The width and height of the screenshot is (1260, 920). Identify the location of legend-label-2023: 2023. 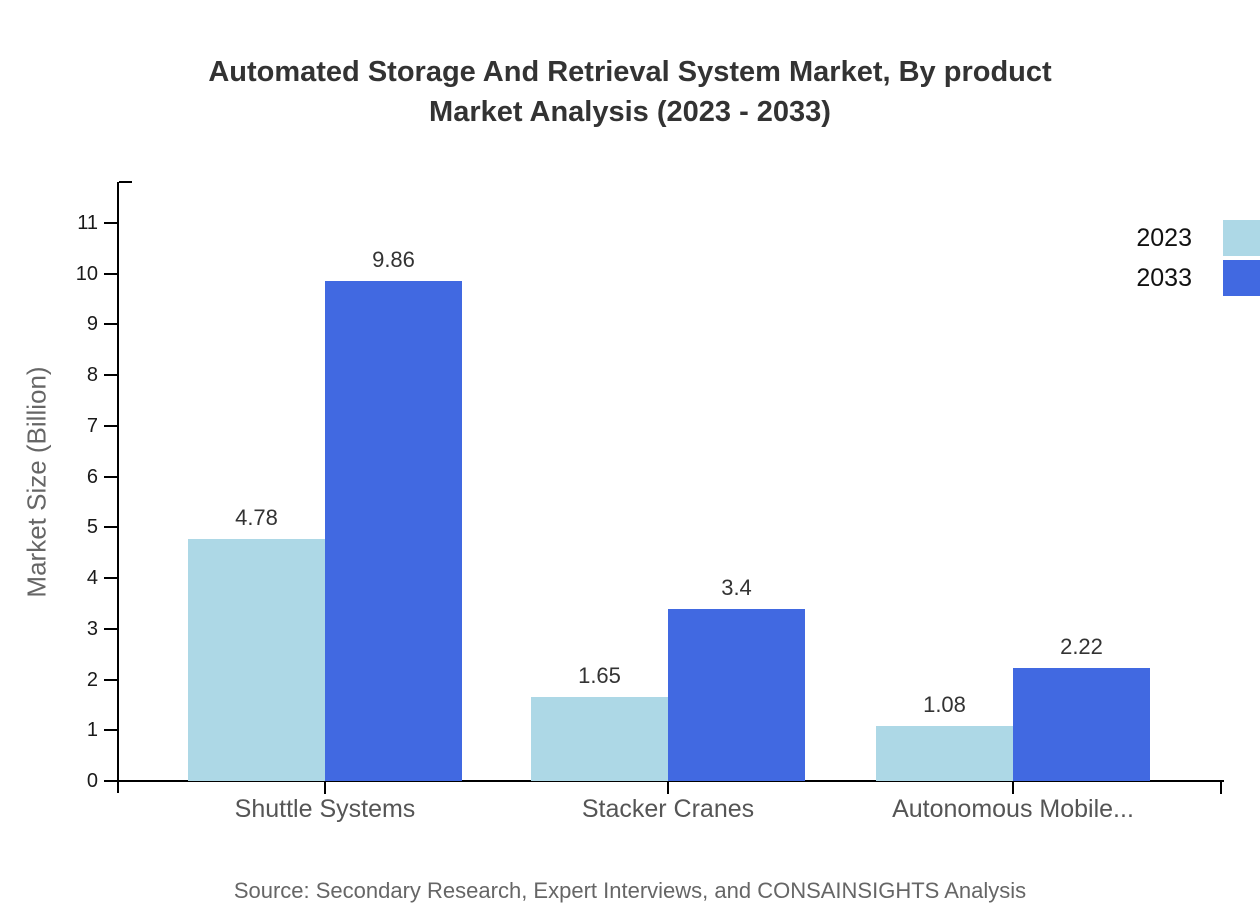
(1164, 238).